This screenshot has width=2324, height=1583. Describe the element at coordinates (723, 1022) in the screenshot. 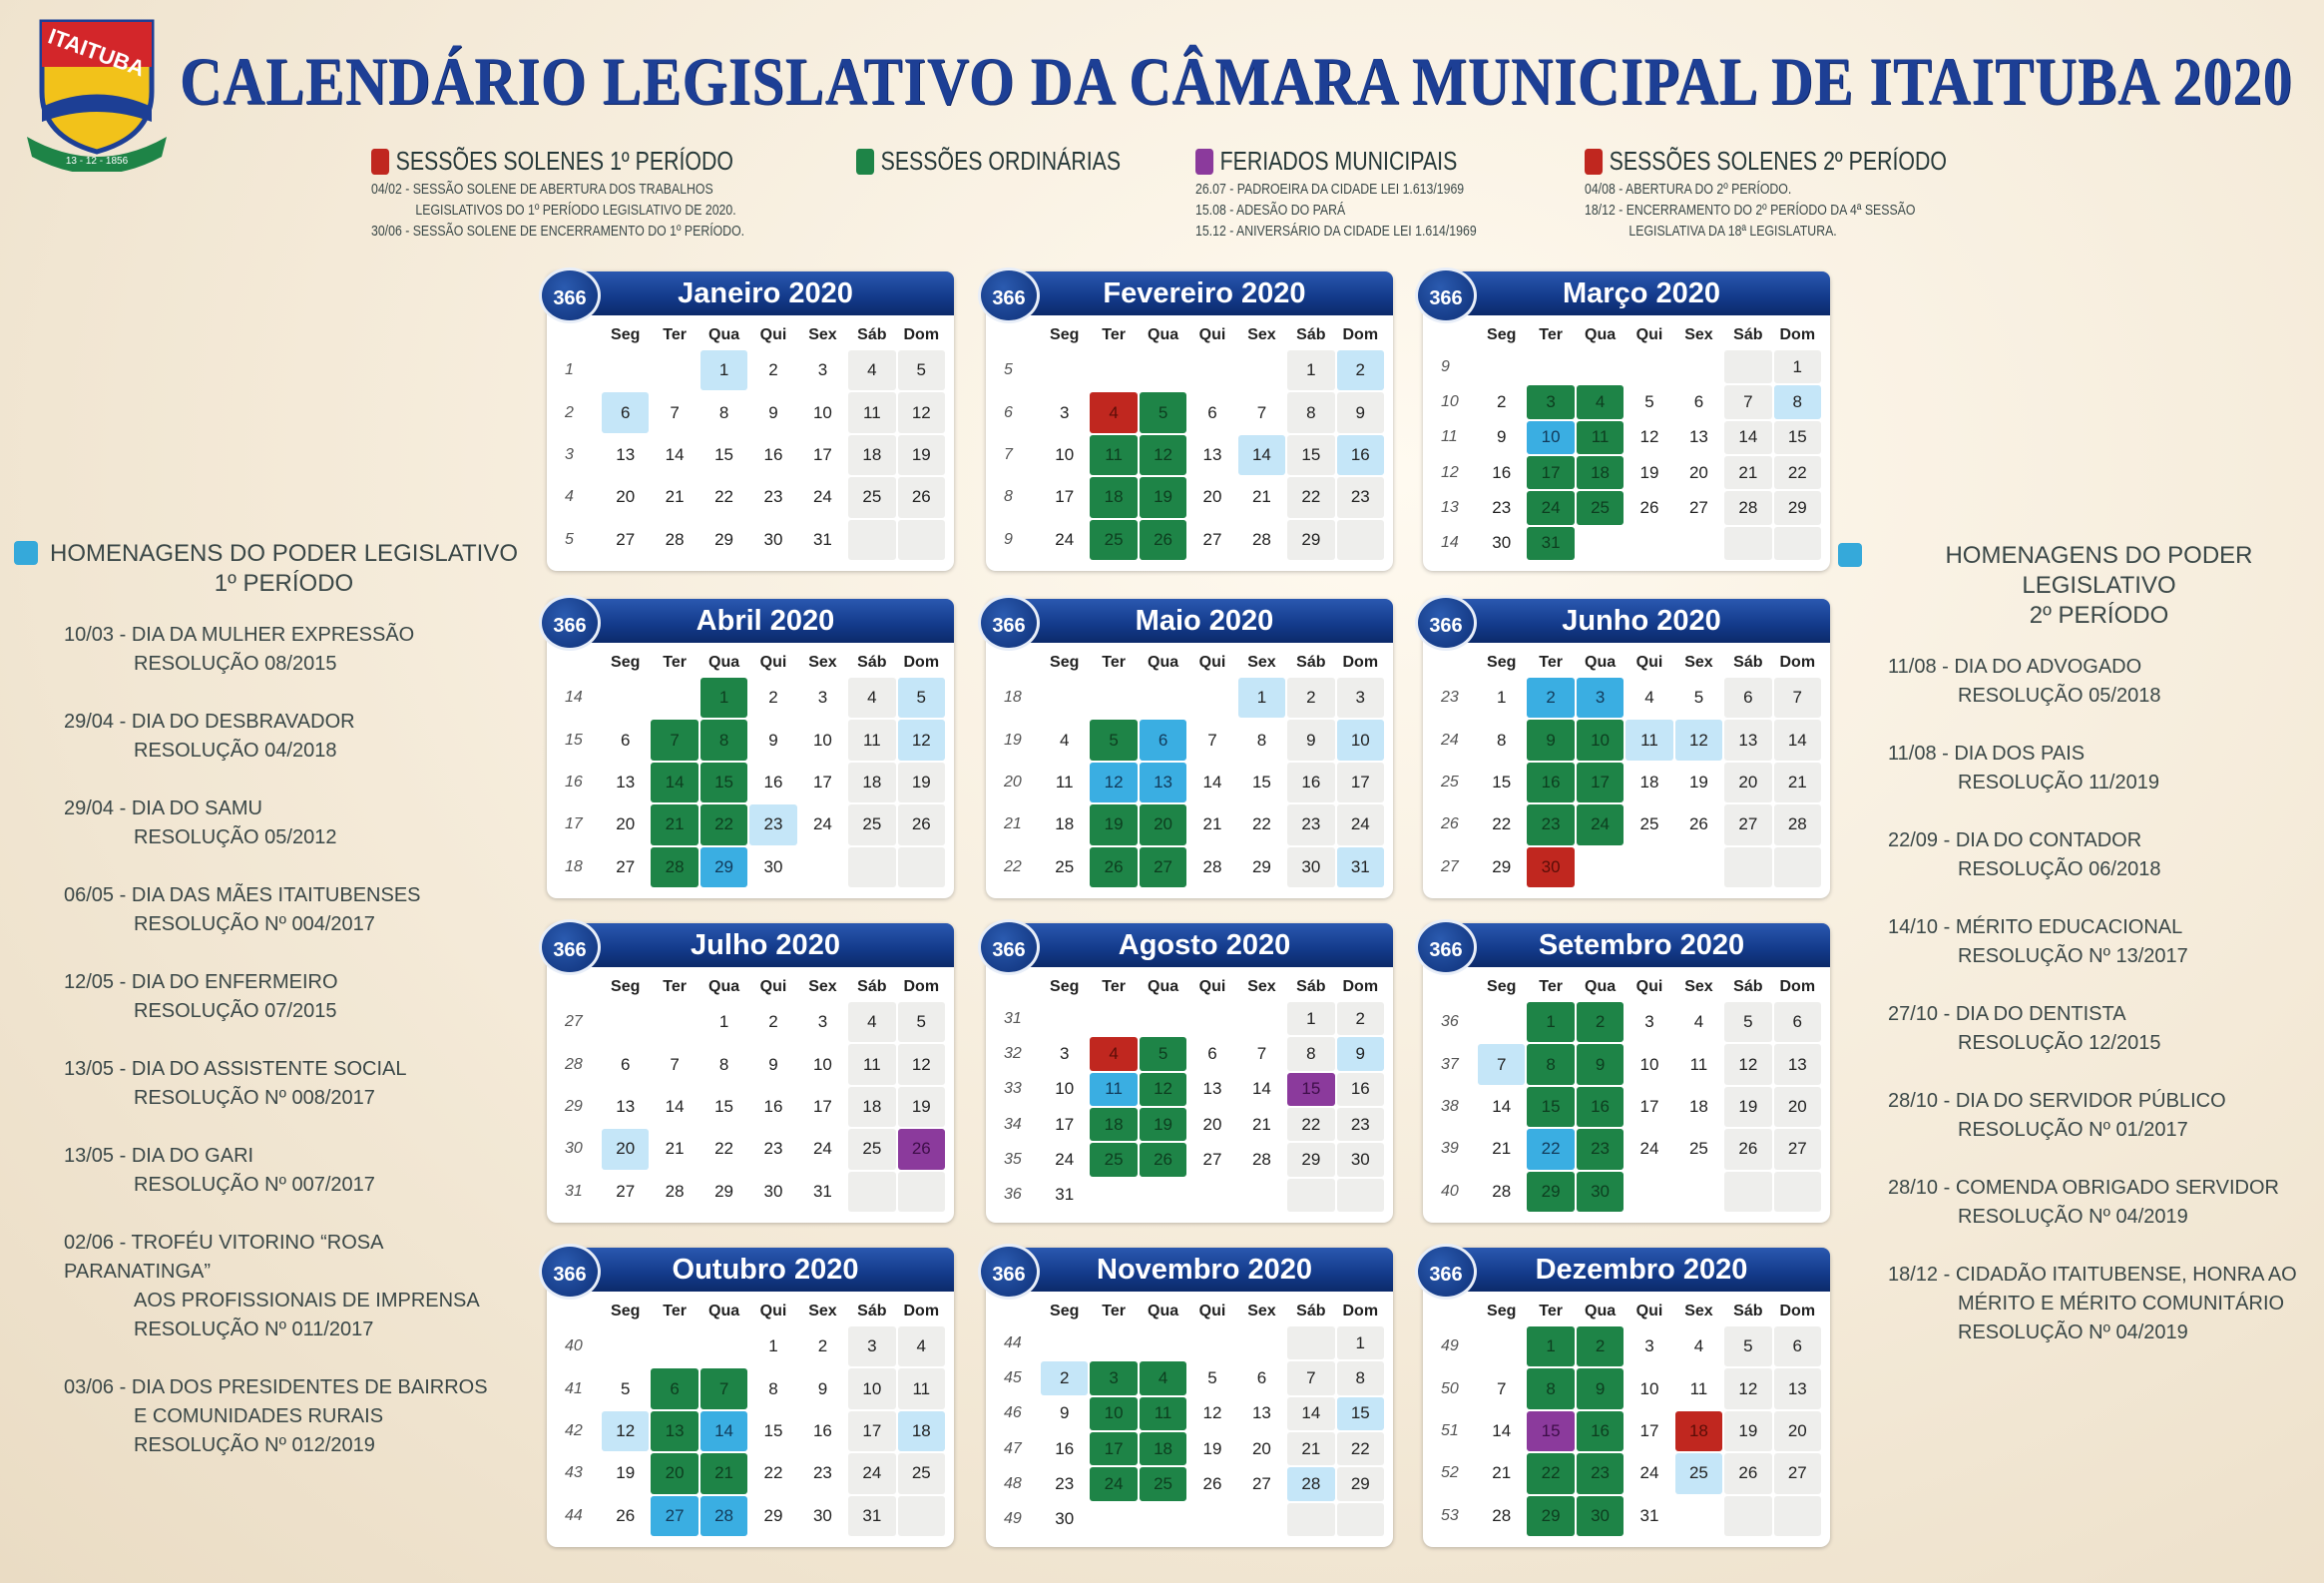

I see `day-cell: 1` at that location.